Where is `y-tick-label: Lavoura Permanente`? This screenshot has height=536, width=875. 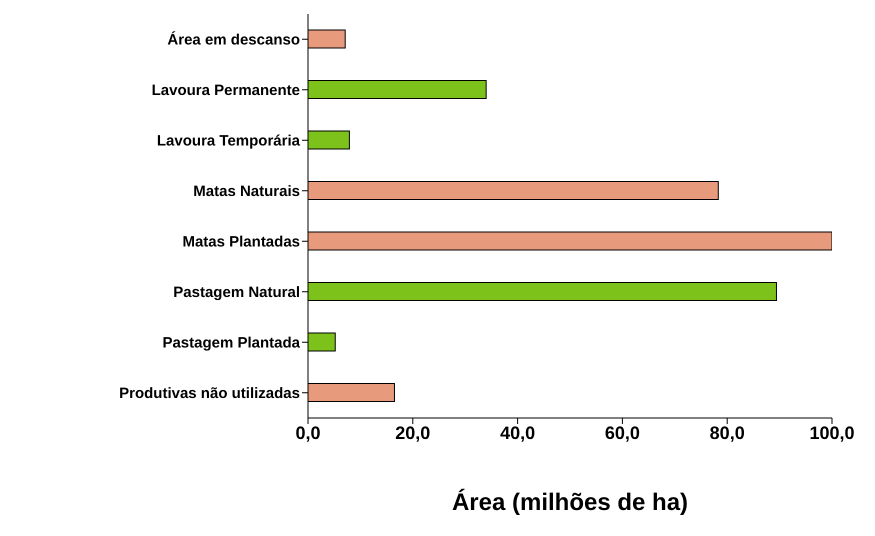 y-tick-label: Lavoura Permanente is located at coordinates (226, 91).